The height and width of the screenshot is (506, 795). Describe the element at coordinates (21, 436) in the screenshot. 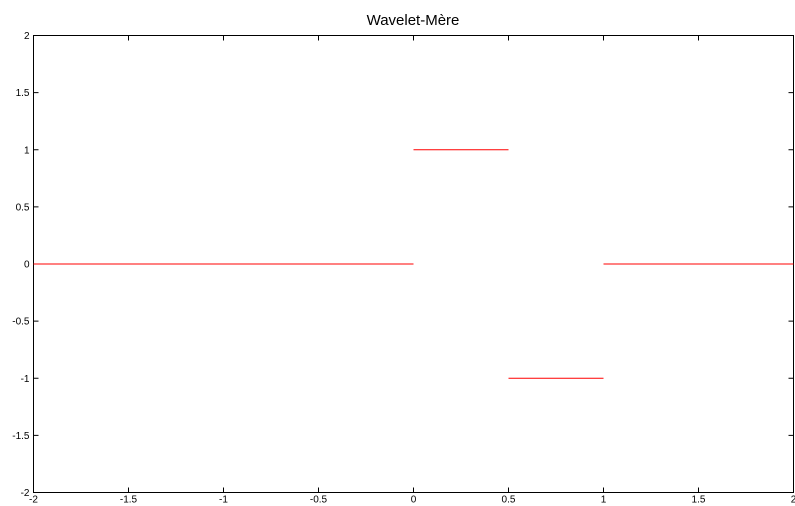

I see `y-tick-label: -1.5` at that location.